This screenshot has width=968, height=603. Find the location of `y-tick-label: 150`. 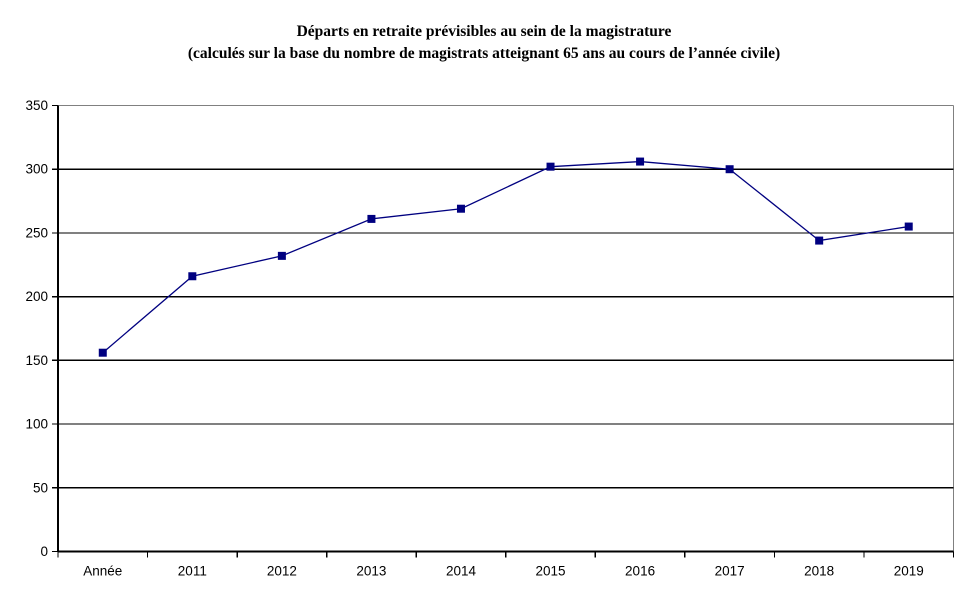

y-tick-label: 150 is located at coordinates (36, 360).